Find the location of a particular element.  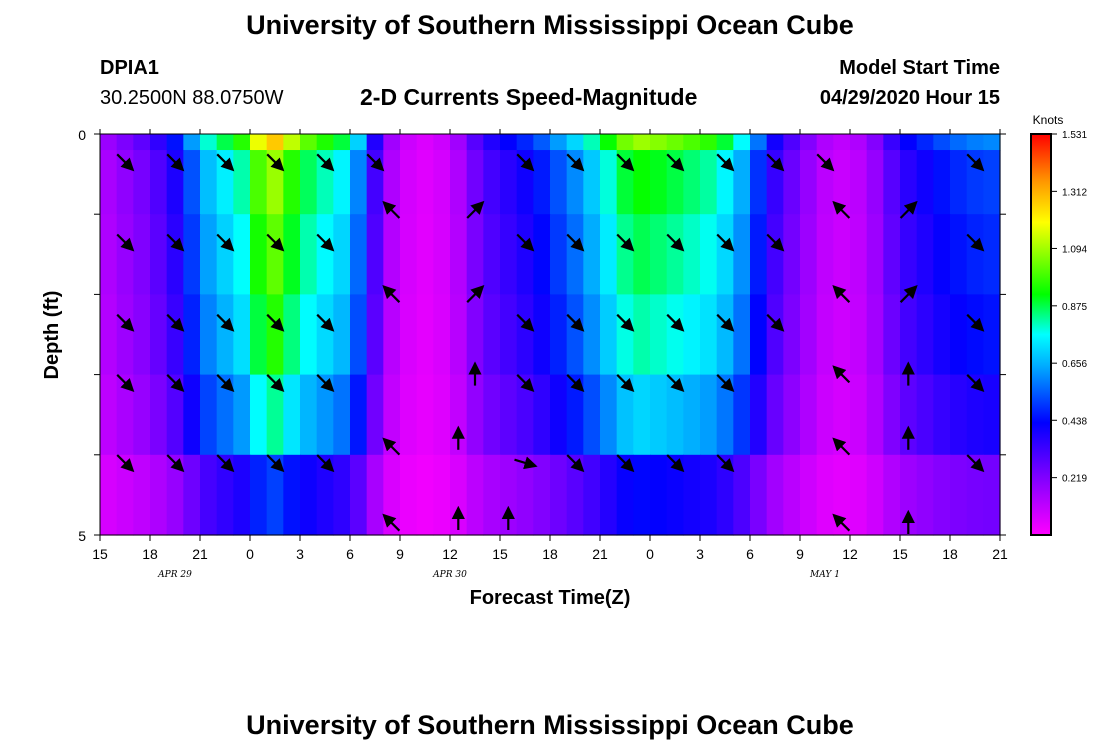

model-start-value: 04/29/2020 Hour 15 is located at coordinates (909, 98).